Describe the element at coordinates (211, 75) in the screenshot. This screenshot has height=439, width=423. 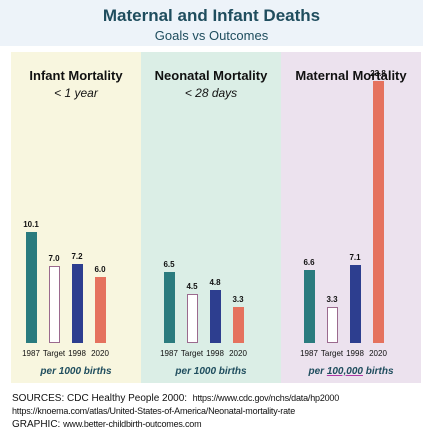
I see `panel-title: Neonatal Mortality` at that location.